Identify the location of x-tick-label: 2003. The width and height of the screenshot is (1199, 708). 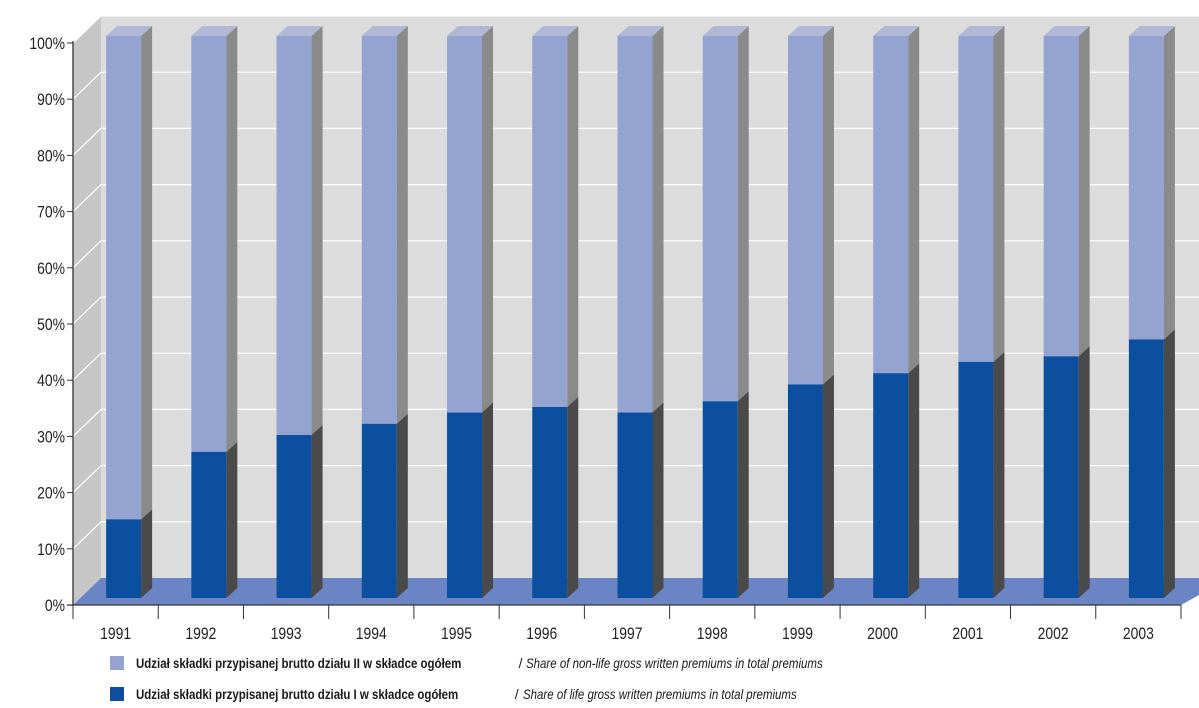
(1138, 634).